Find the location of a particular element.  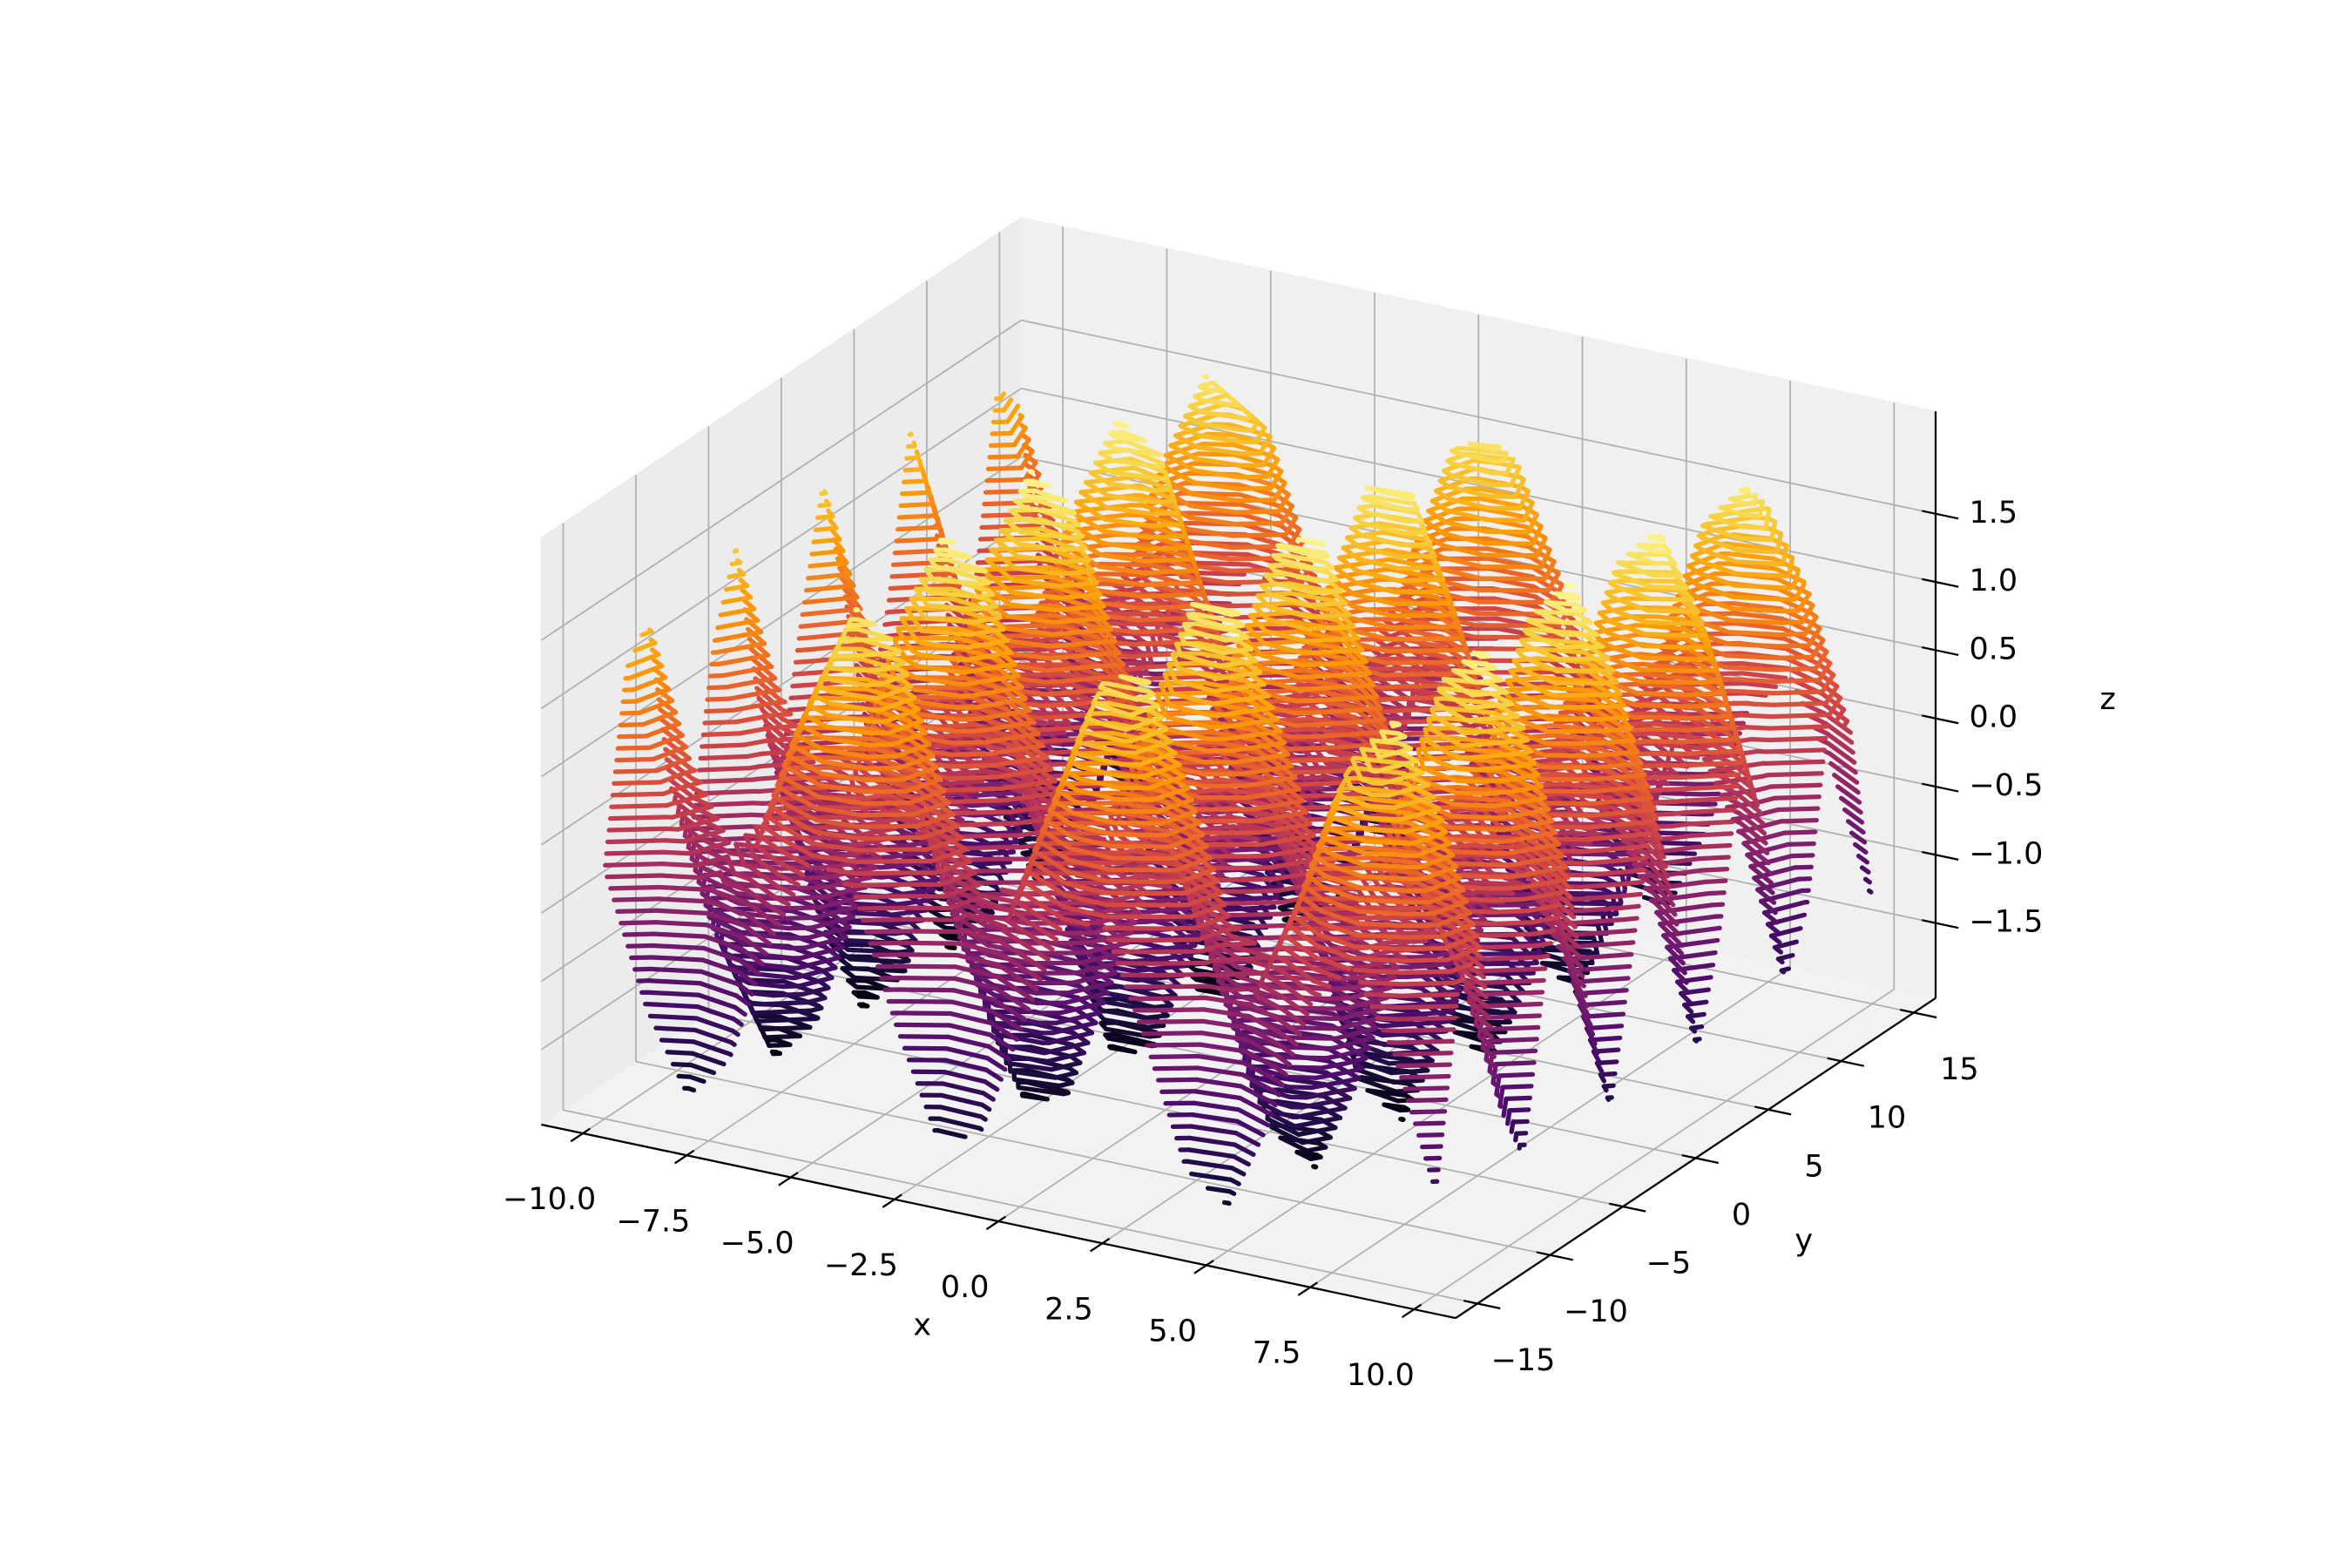

z-tick-label: 1.0 is located at coordinates (1993, 581).